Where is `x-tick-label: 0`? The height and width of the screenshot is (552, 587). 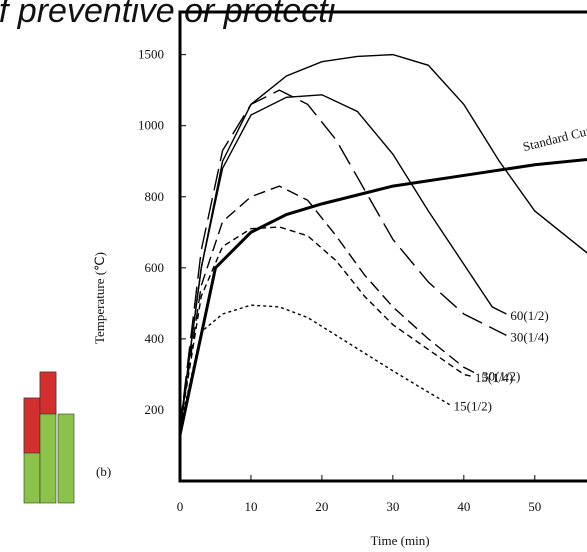 x-tick-label: 0 is located at coordinates (180, 506).